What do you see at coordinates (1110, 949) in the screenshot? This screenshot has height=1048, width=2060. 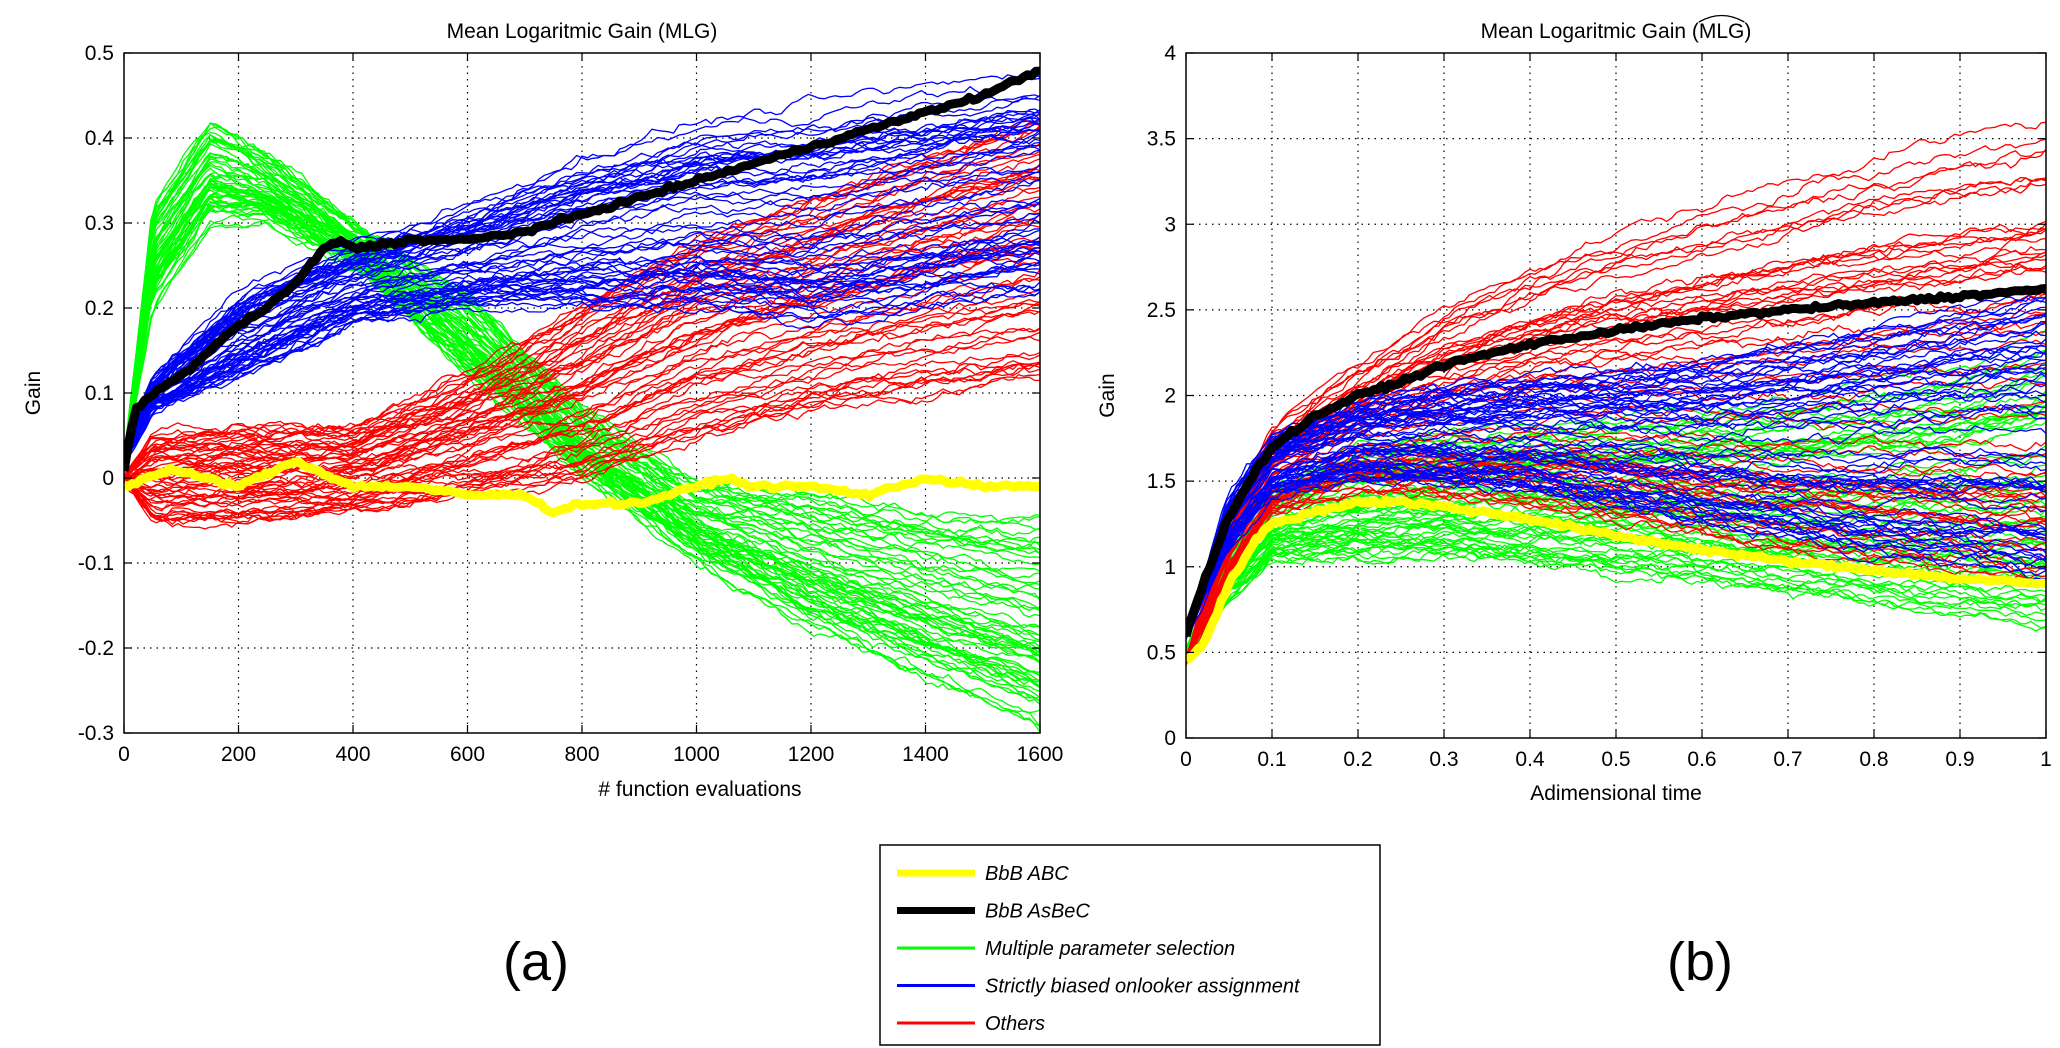 I see `legend-label: Multiple parameter selection` at bounding box center [1110, 949].